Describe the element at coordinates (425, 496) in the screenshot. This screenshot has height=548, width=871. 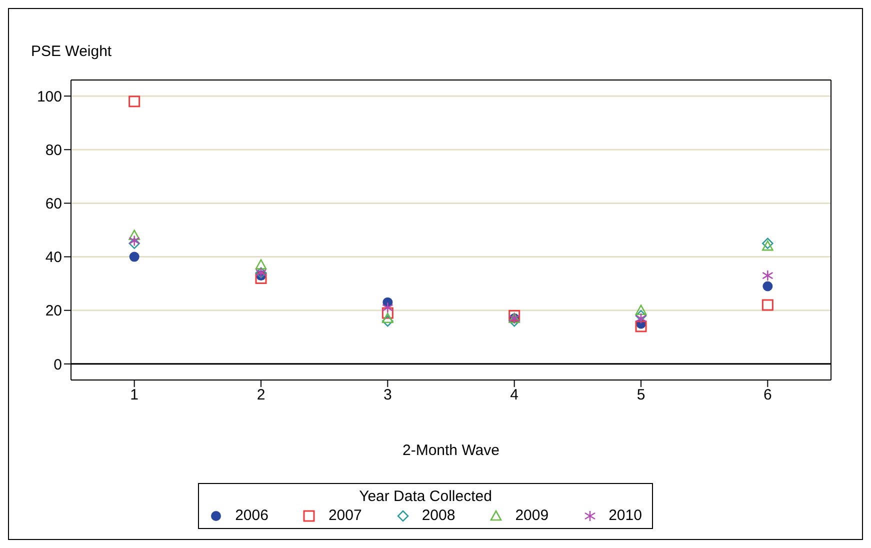
I see `legend-title: Year Data Collected` at that location.